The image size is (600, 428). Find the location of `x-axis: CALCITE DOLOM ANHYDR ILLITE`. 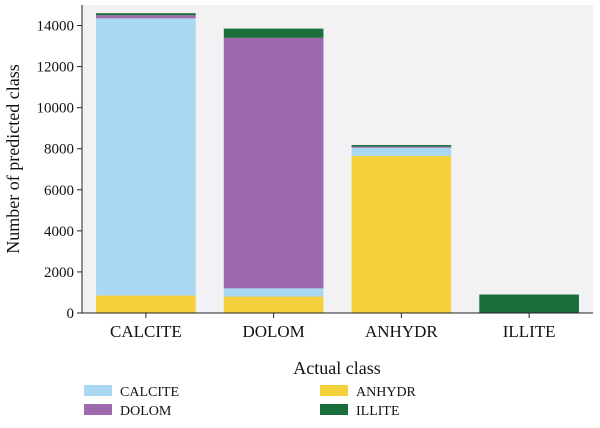

x-axis: CALCITE DOLOM ANHYDR ILLITE is located at coordinates (337, 326).